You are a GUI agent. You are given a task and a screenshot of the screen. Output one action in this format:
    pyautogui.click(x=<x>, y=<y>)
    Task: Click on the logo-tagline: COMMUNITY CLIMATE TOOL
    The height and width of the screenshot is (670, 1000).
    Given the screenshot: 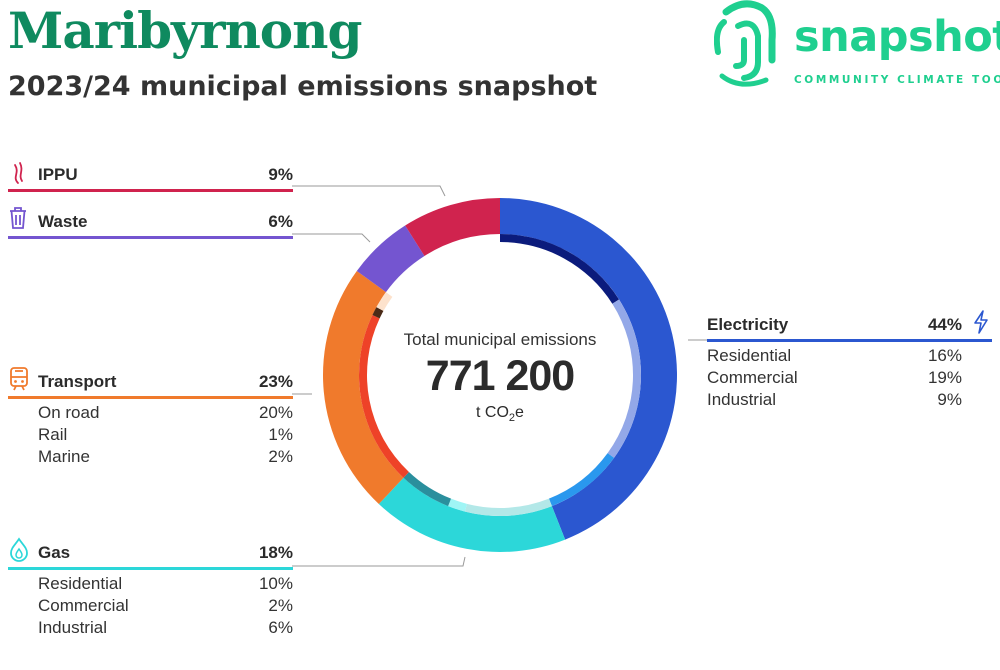 What is the action you would take?
    pyautogui.click(x=897, y=80)
    